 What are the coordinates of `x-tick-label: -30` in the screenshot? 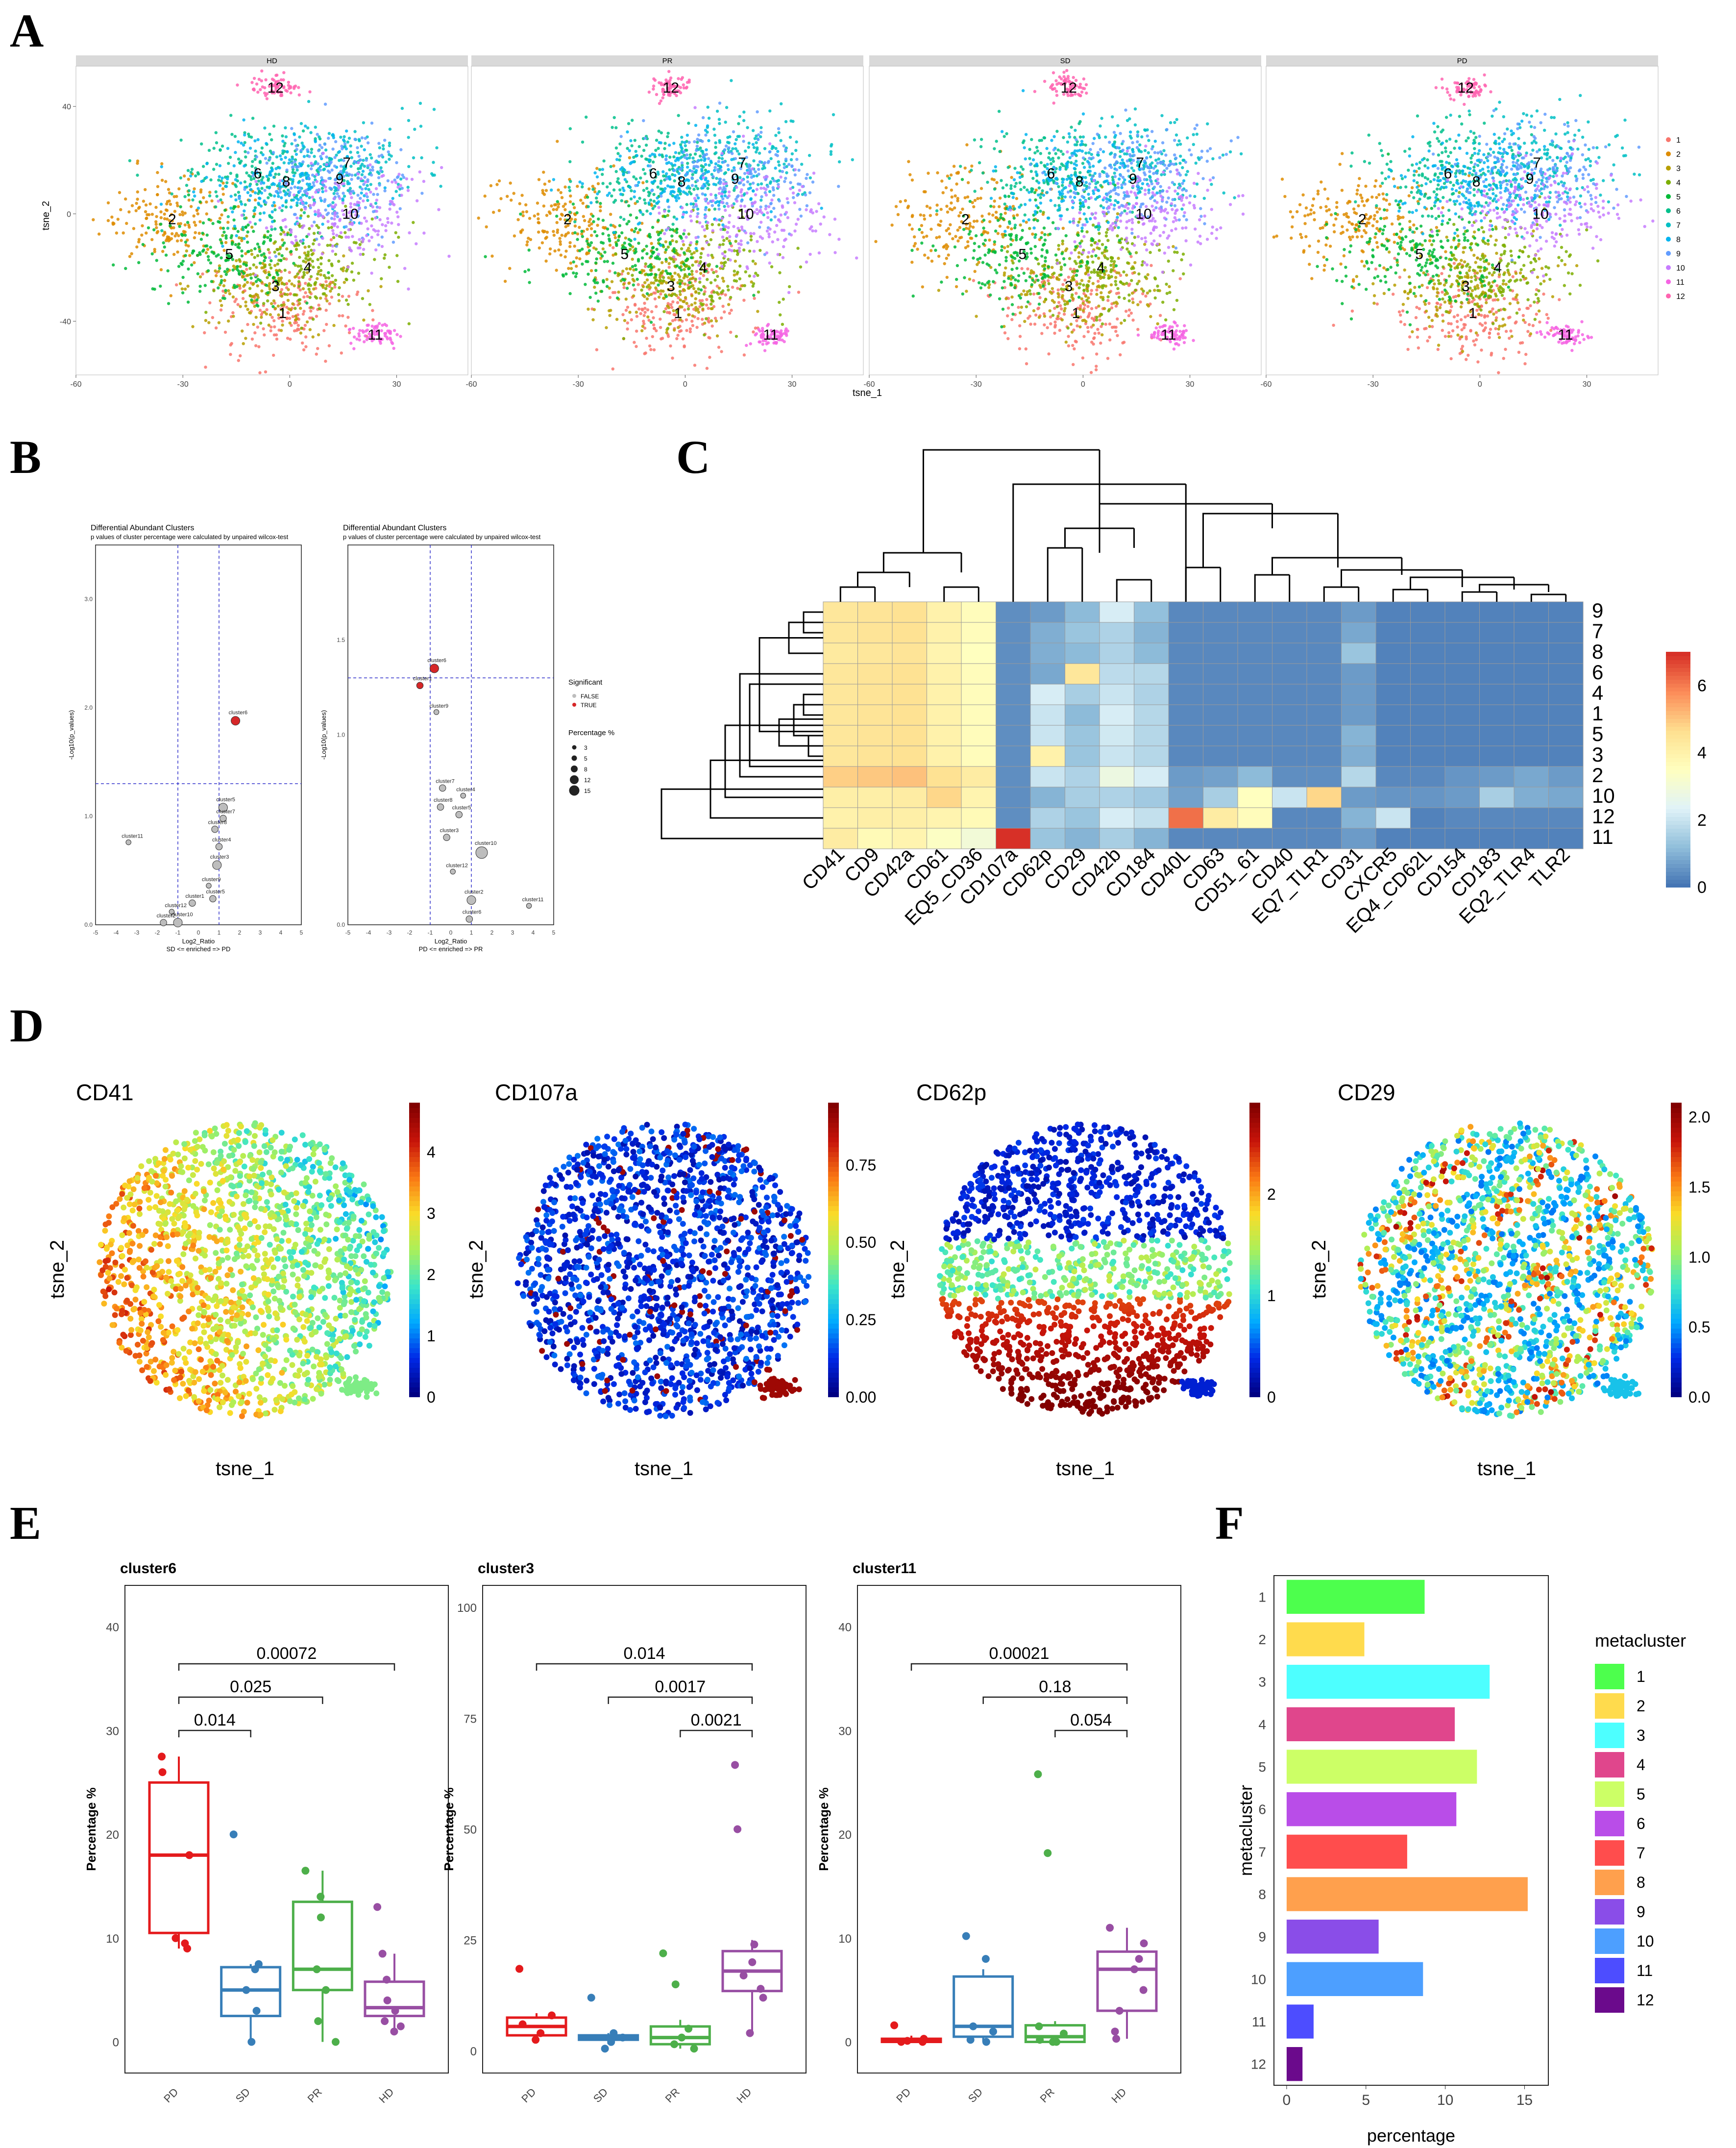 It's located at (578, 384).